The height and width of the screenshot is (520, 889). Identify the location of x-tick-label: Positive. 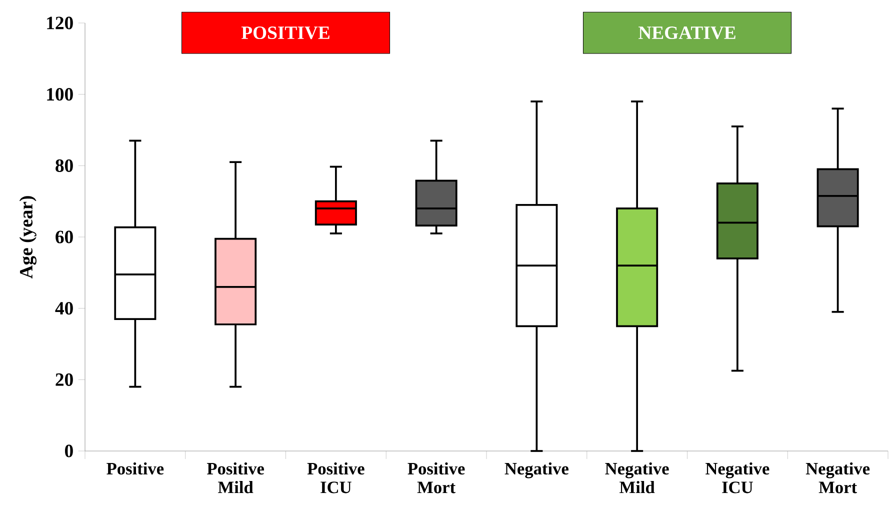
(135, 468).